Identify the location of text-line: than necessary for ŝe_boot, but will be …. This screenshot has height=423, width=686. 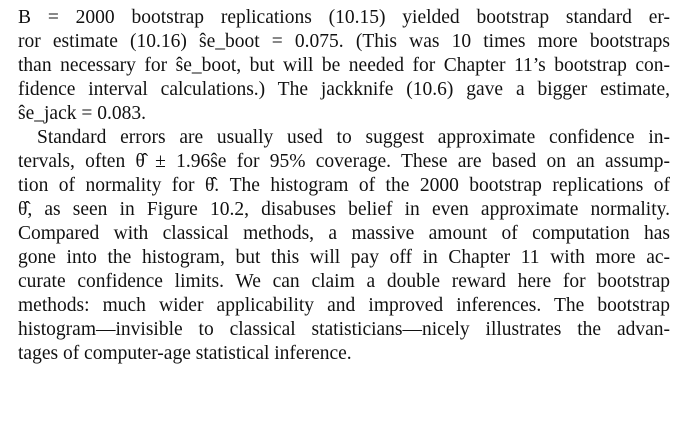
(344, 65).